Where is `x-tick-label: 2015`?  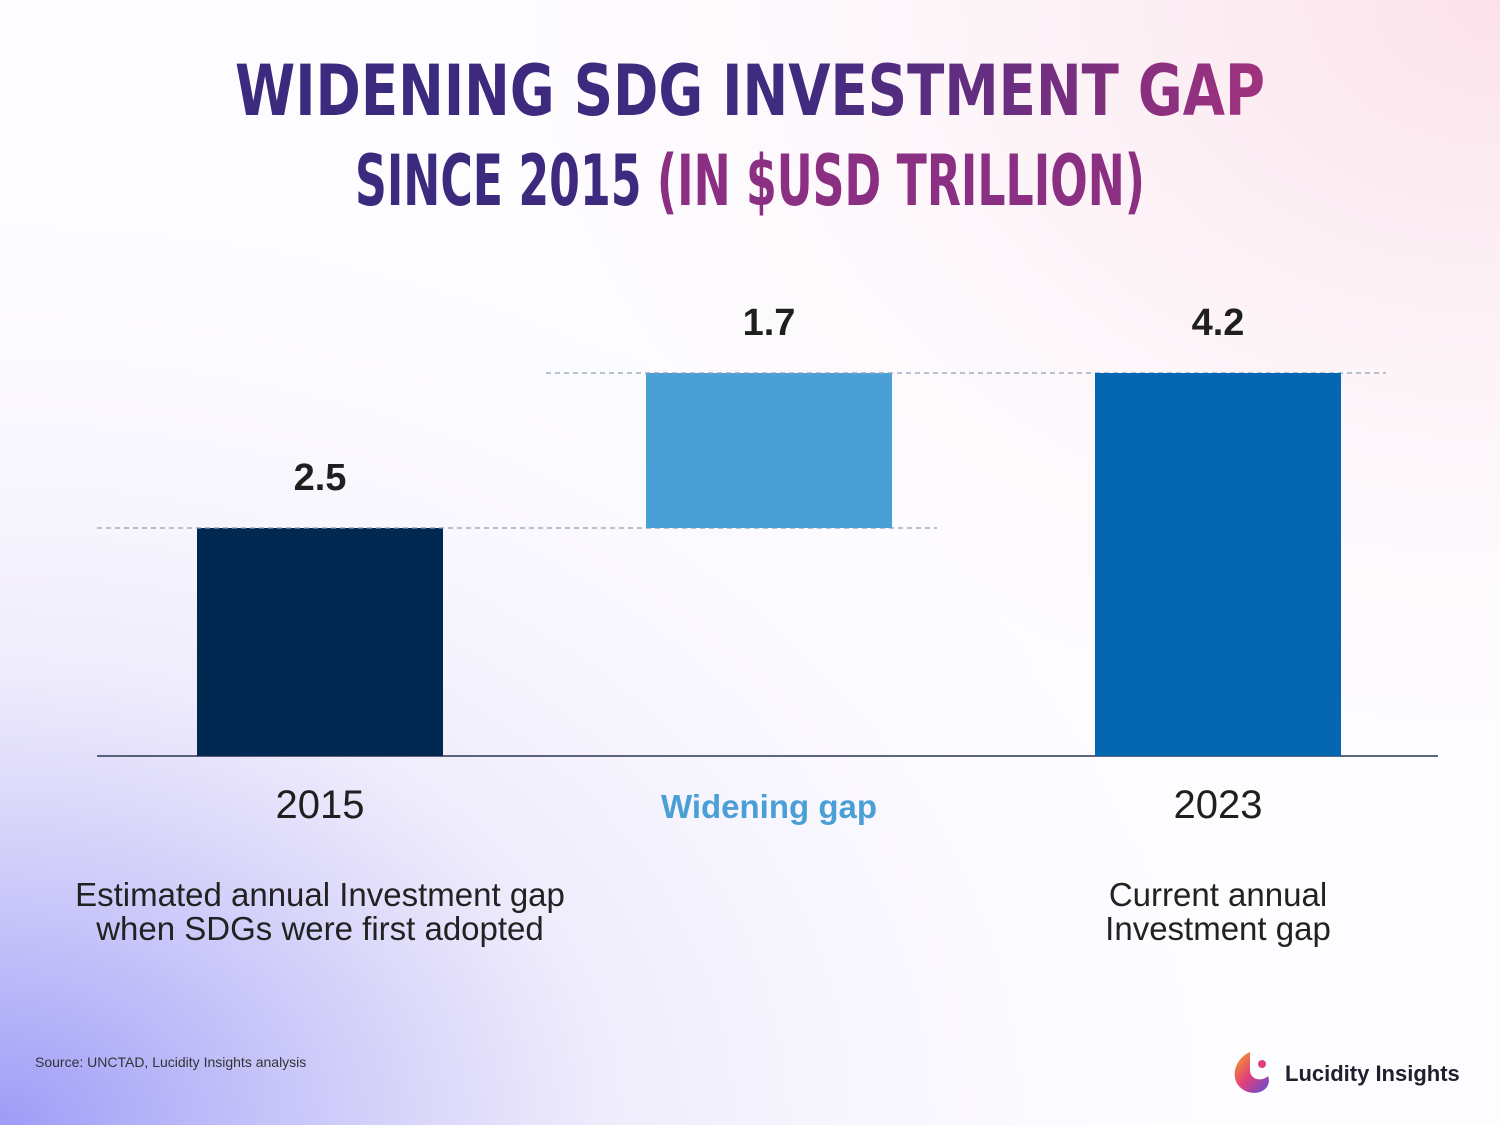
x-tick-label: 2015 is located at coordinates (320, 805).